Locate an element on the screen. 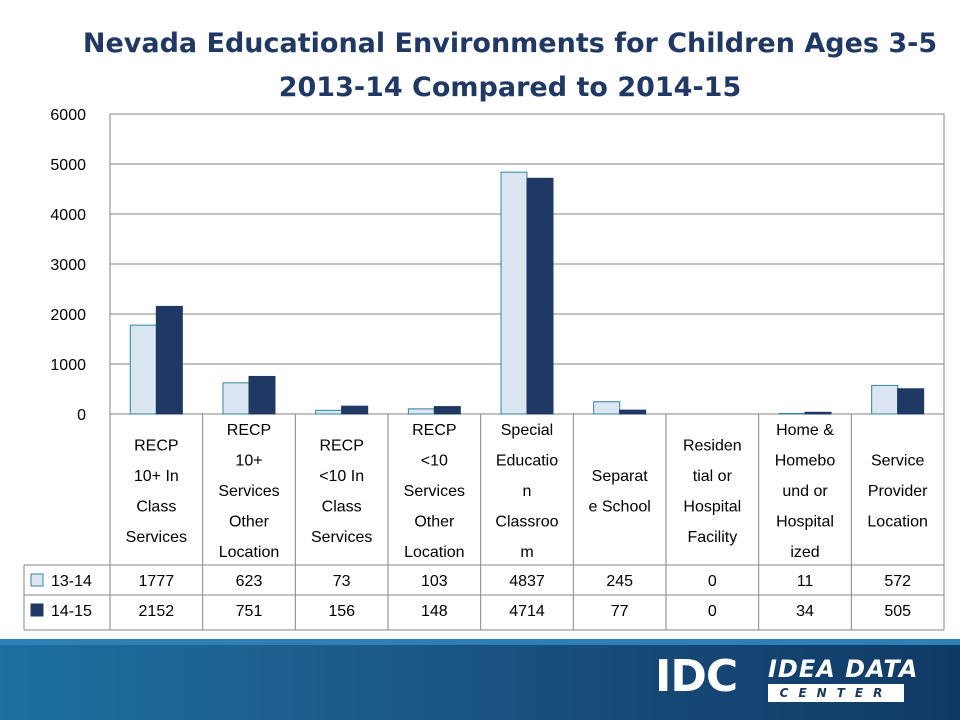 This screenshot has height=720, width=960. data-table-value: 73 is located at coordinates (342, 581).